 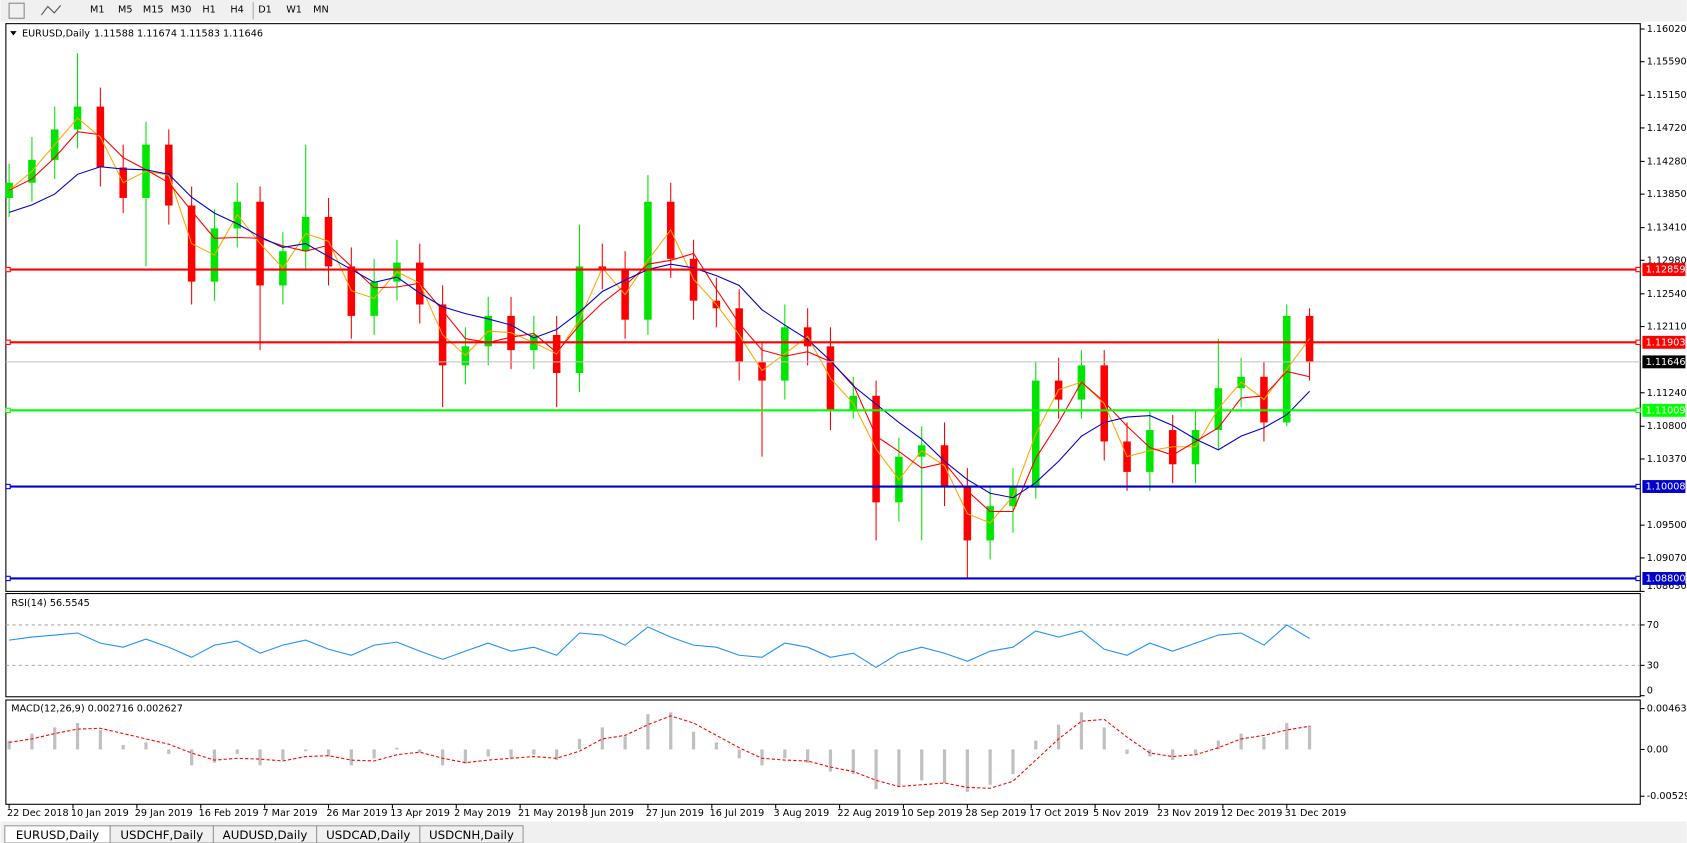 What do you see at coordinates (161, 835) in the screenshot?
I see `tab-label: USDCHF,Daily` at bounding box center [161, 835].